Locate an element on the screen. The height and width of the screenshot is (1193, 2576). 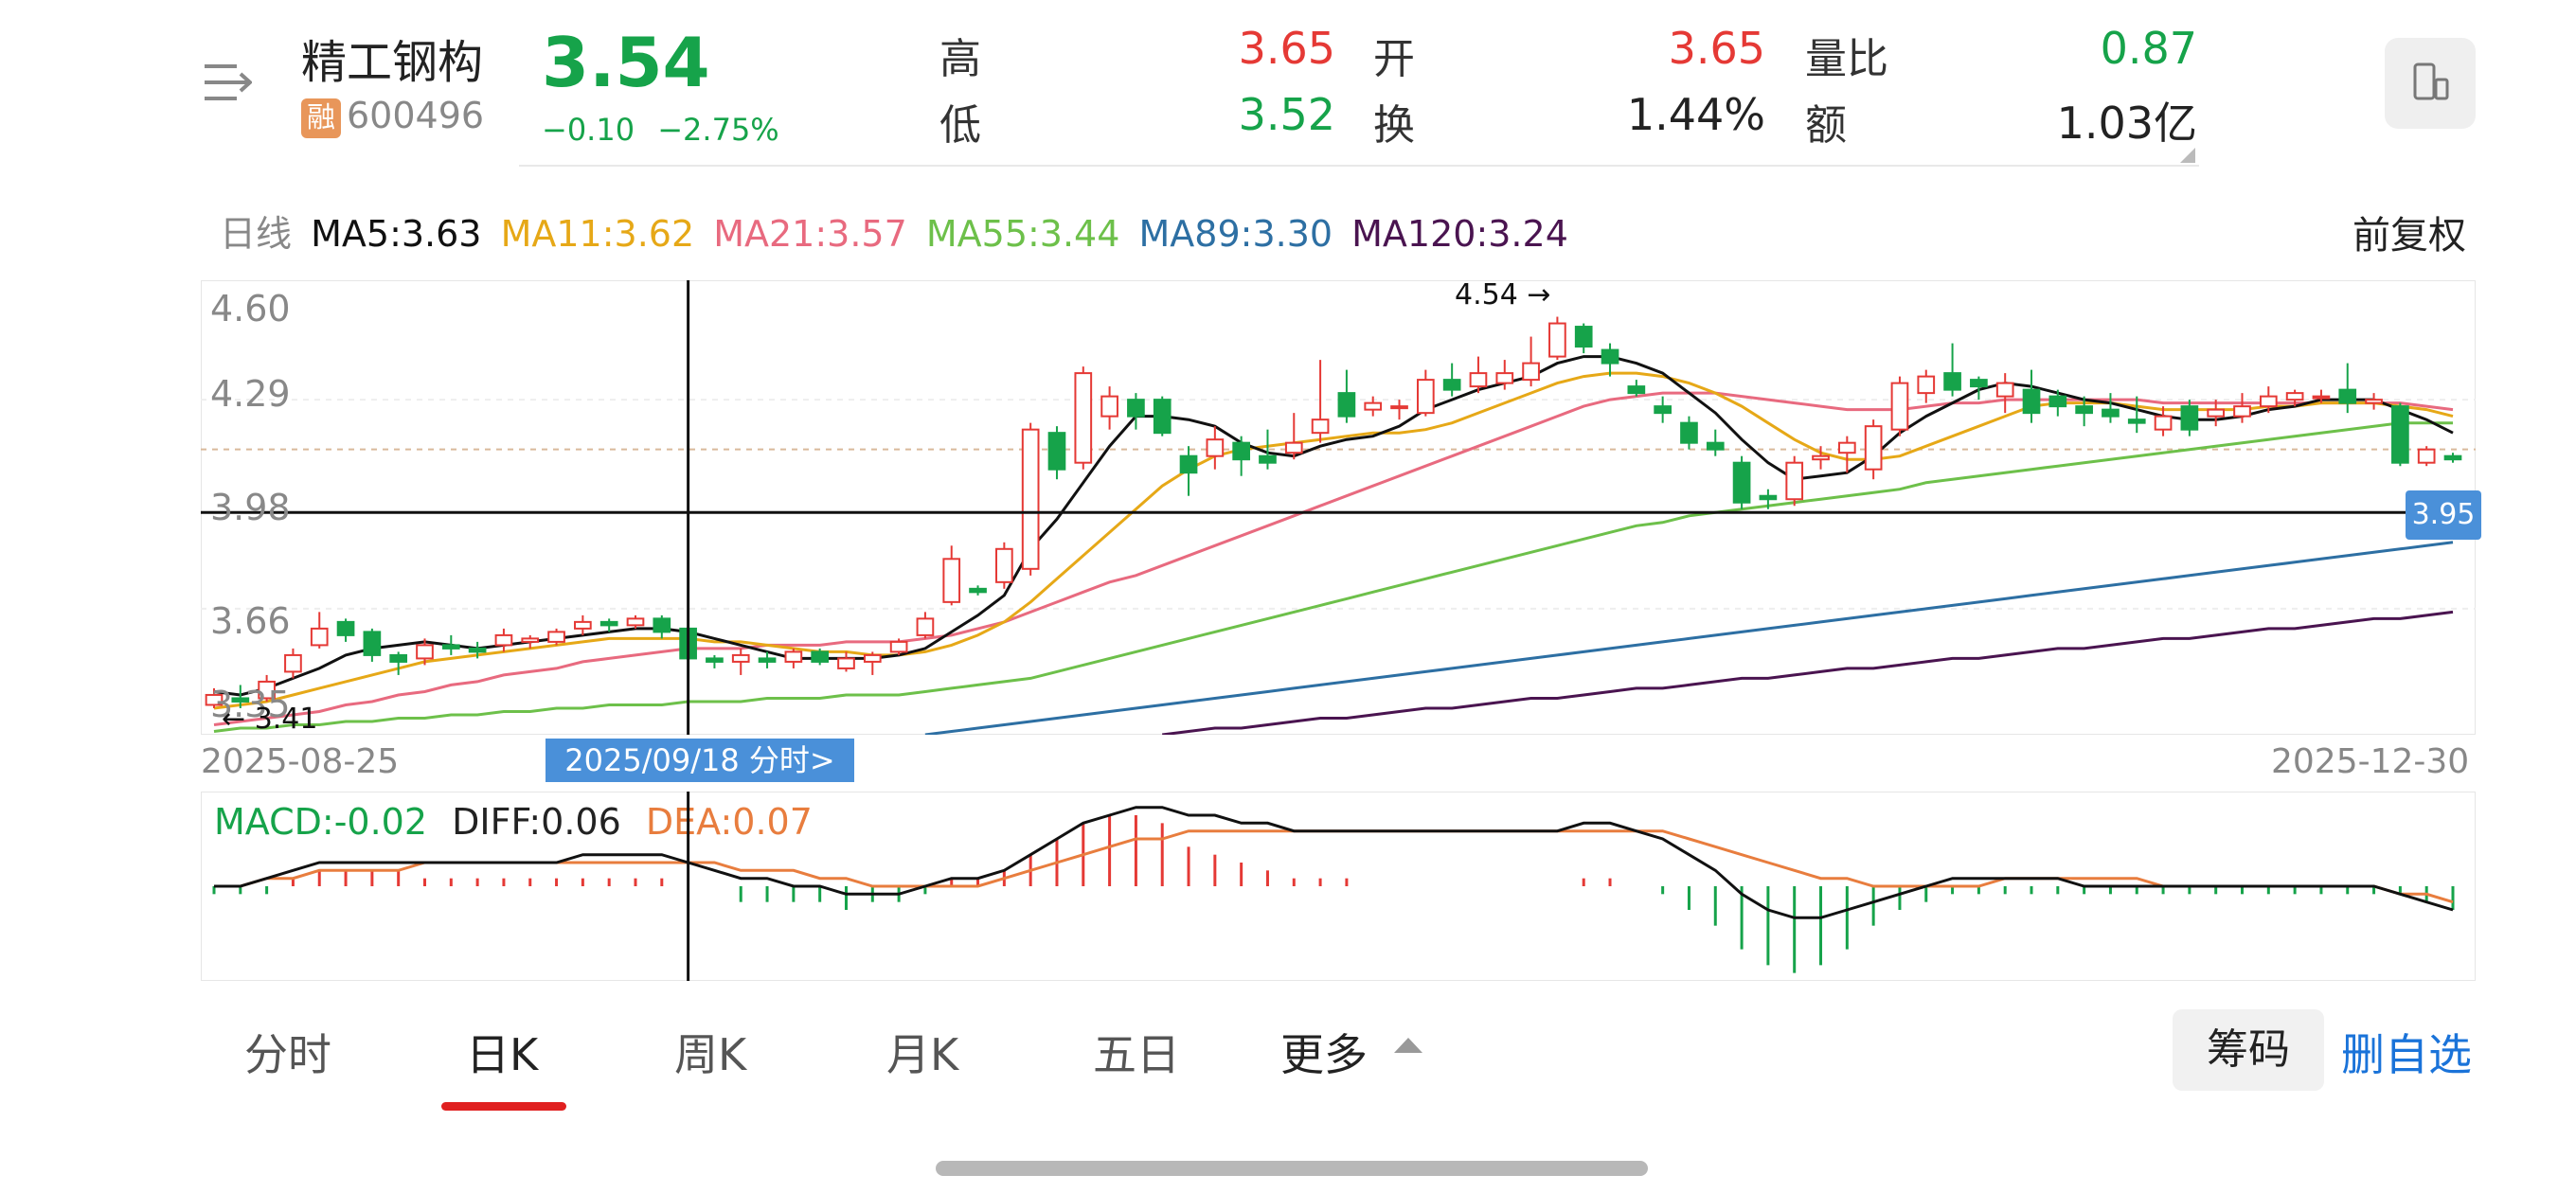
diff-value: DIFF:0.06 is located at coordinates (536, 822).